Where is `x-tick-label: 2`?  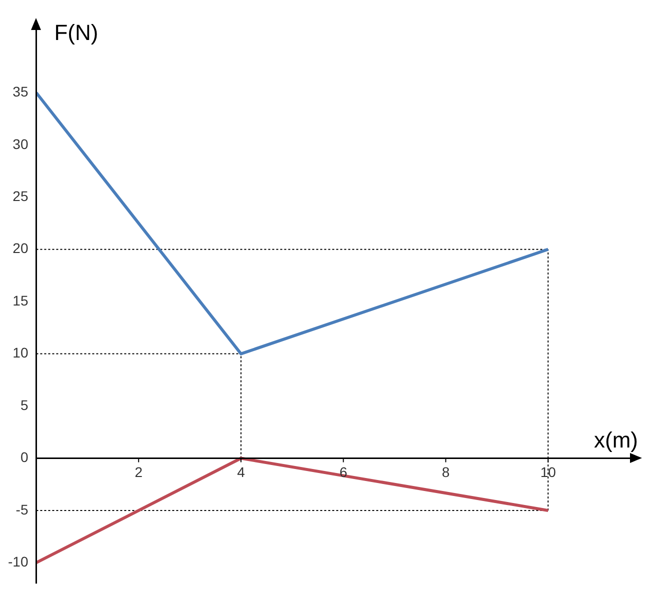
x-tick-label: 2 is located at coordinates (138, 472).